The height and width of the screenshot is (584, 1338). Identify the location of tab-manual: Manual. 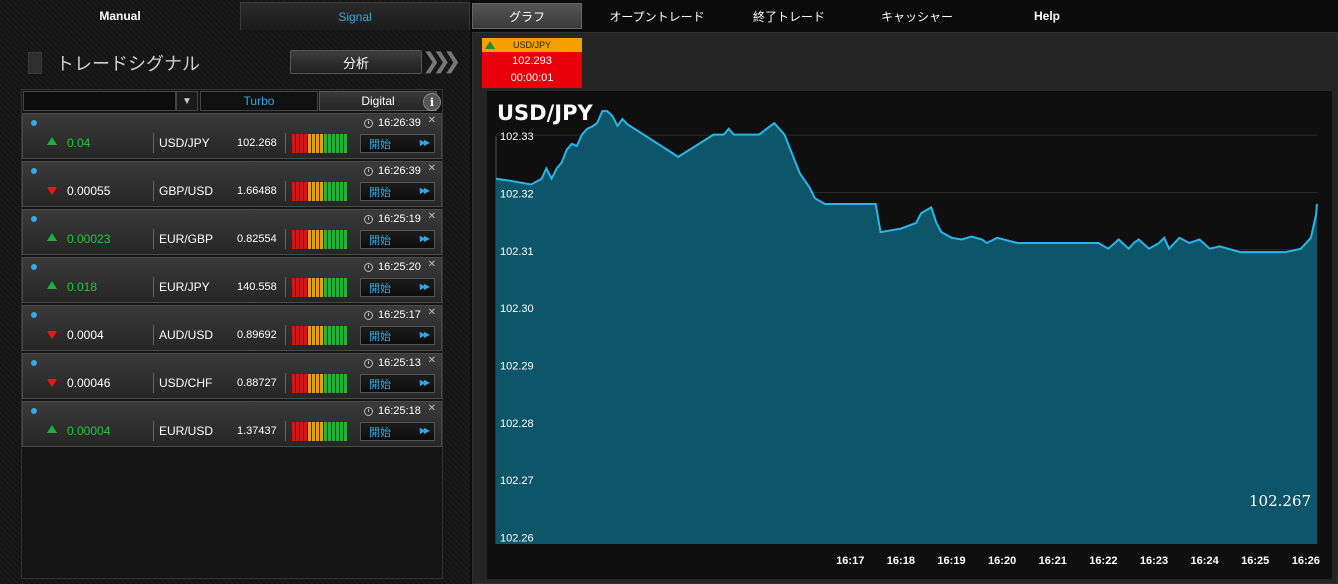
(120, 16).